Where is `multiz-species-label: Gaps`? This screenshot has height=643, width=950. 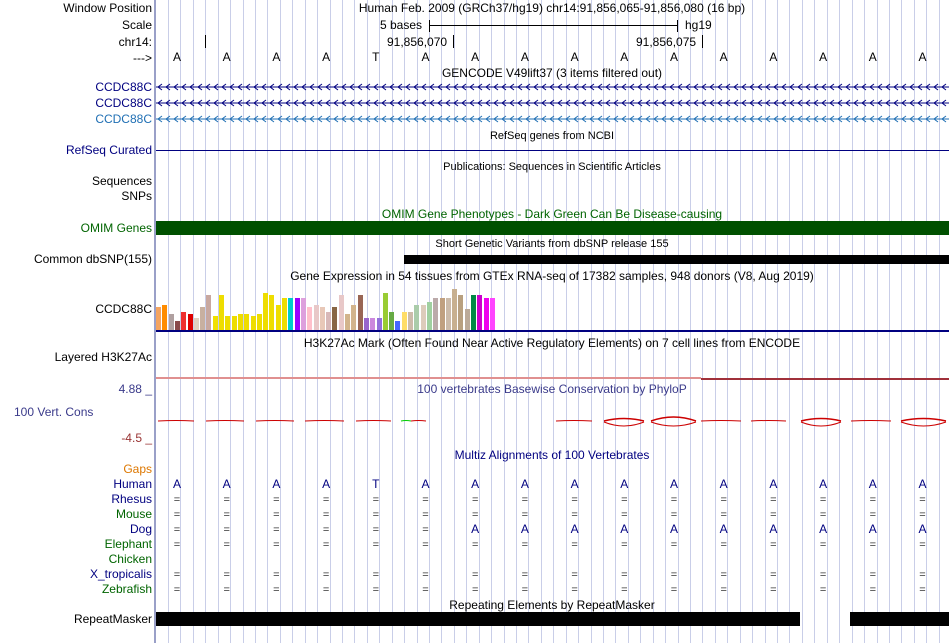 multiz-species-label: Gaps is located at coordinates (137, 469).